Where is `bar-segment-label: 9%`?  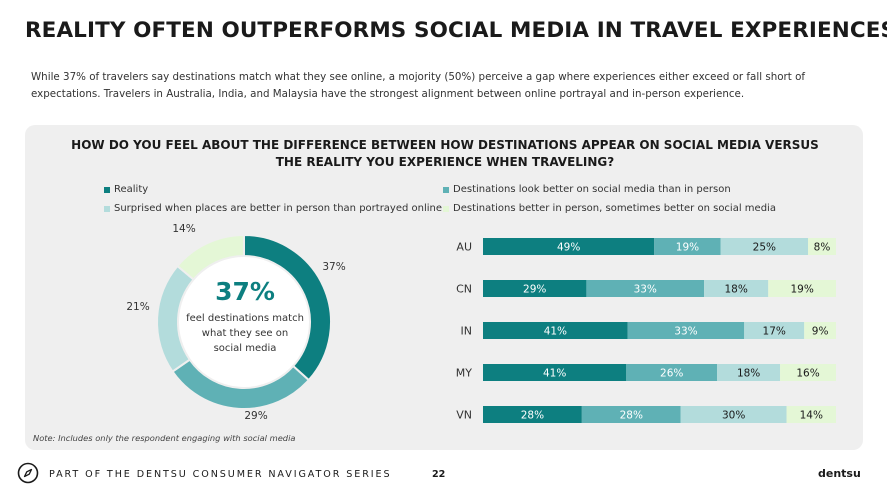 bar-segment-label: 9% is located at coordinates (820, 332).